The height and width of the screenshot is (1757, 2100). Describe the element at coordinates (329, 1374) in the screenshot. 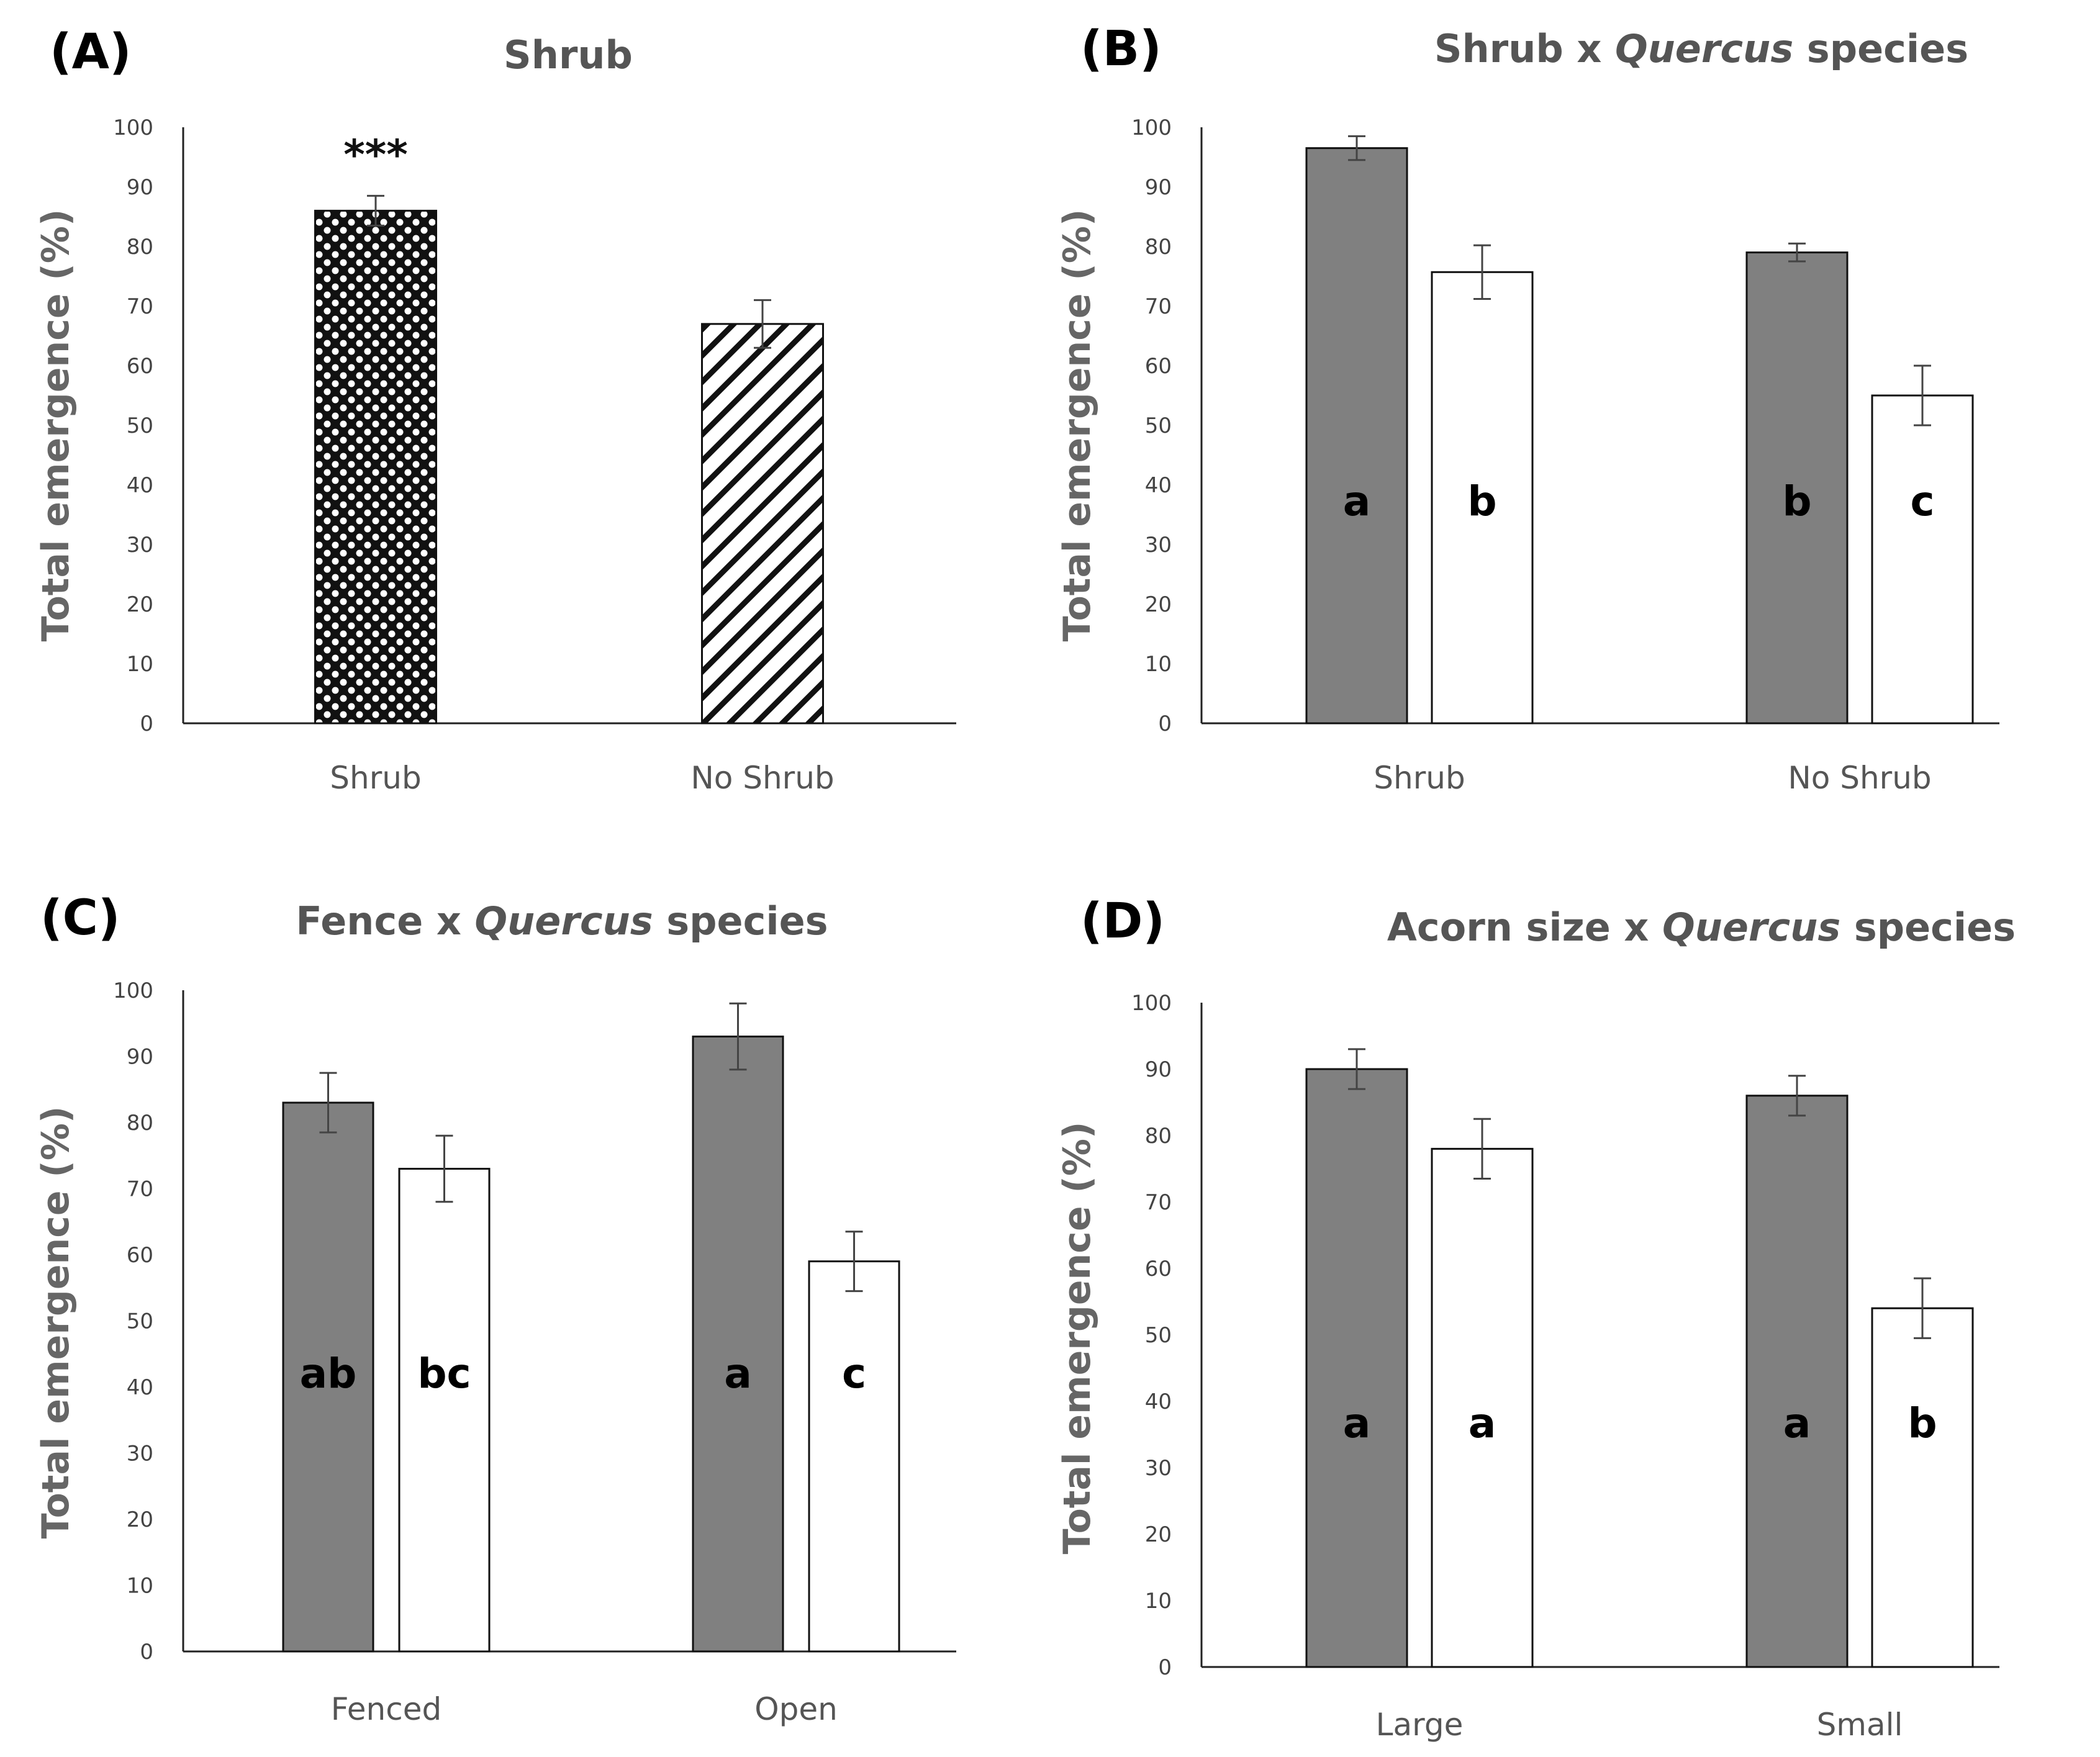

I see `significance-letter: ab` at that location.